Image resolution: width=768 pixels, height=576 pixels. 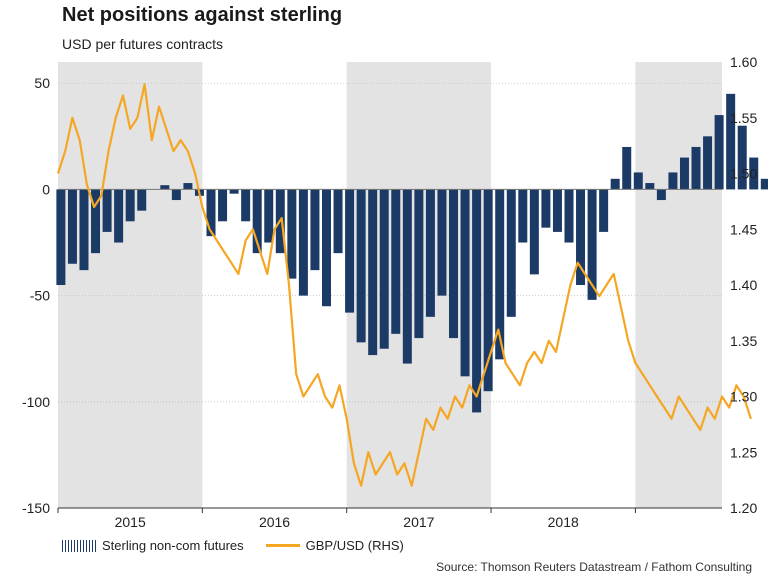 I want to click on x-tick-label: 2015, so click(x=130, y=522).